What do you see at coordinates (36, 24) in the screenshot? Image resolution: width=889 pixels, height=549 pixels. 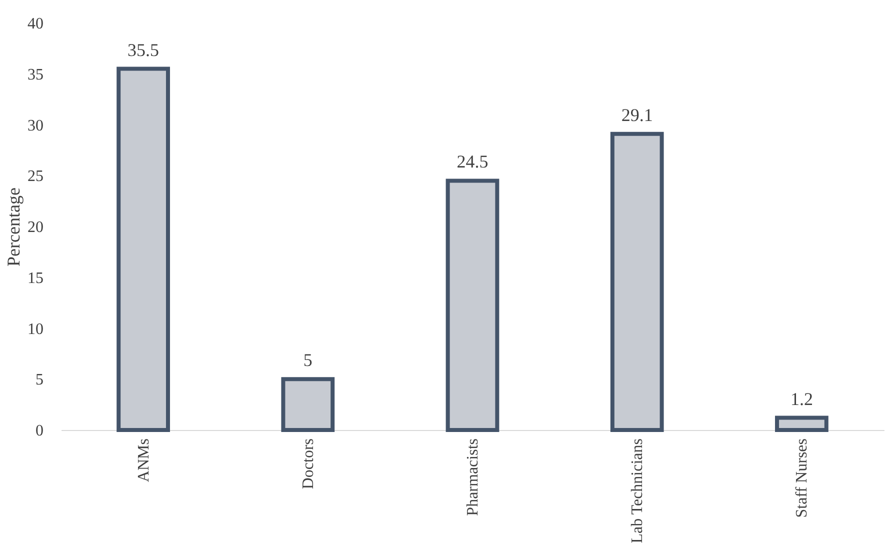 I see `y-tick-label: 40` at bounding box center [36, 24].